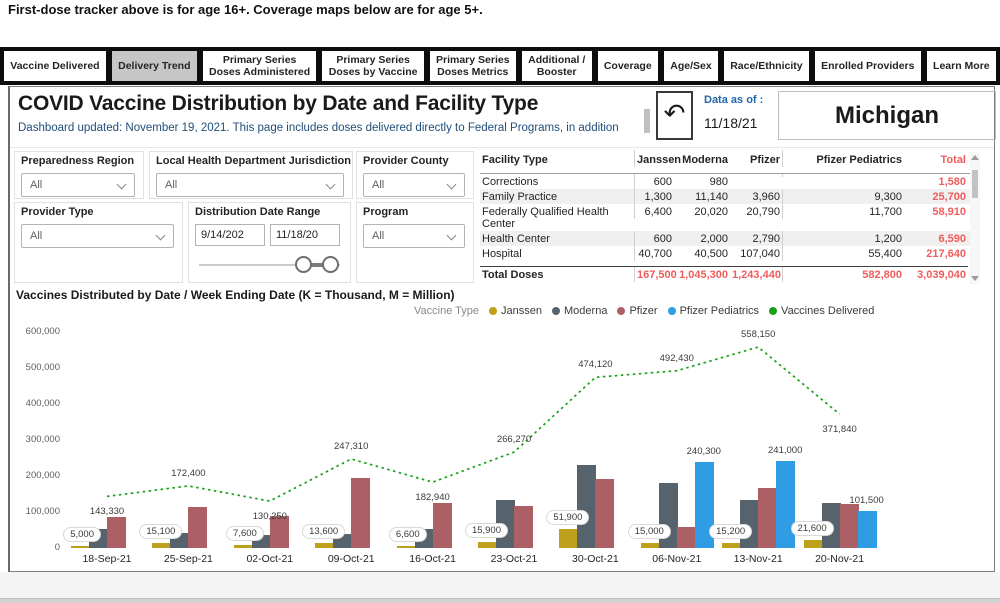  I want to click on tab-enrolled-providers: Enrolled Providers, so click(867, 66).